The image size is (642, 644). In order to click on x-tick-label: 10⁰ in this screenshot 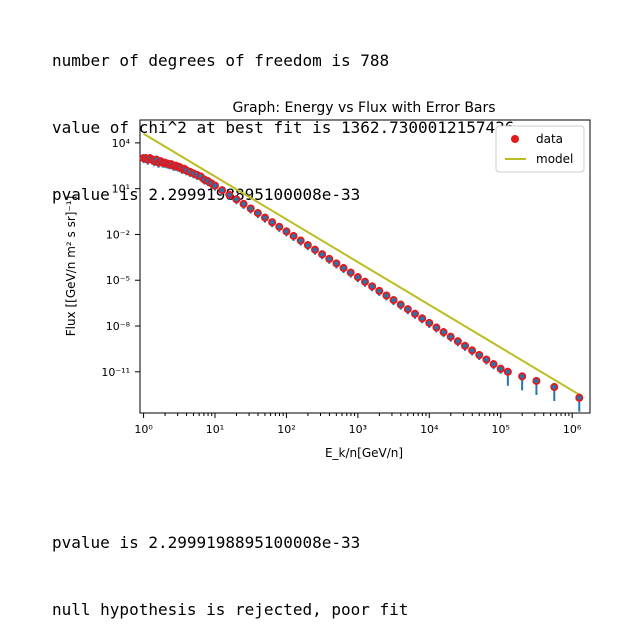, I will do `click(143, 429)`.